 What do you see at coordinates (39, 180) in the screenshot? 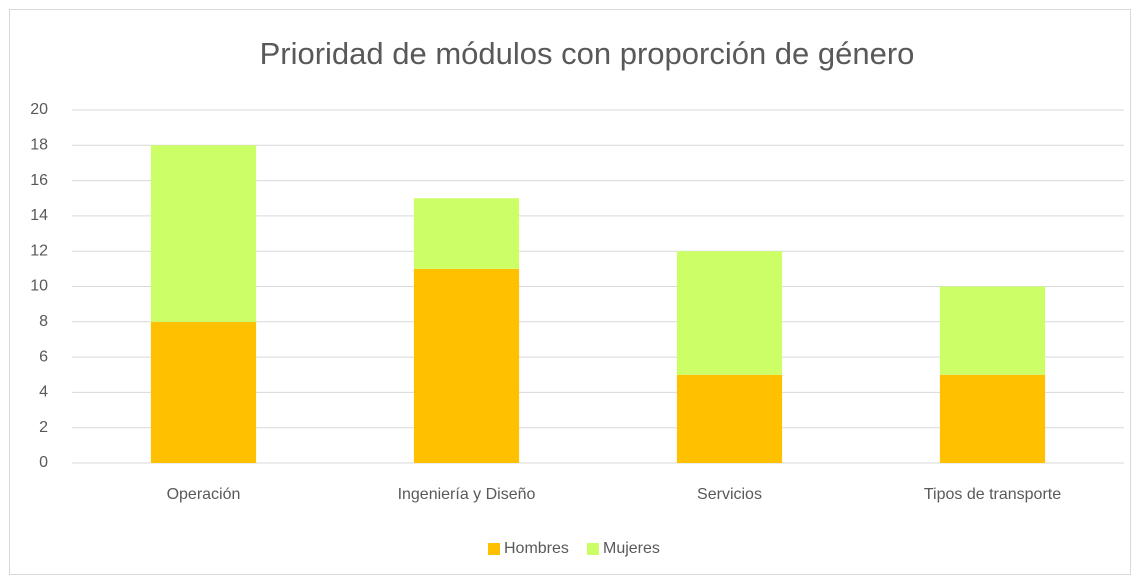
I see `y-tick-label: 16` at bounding box center [39, 180].